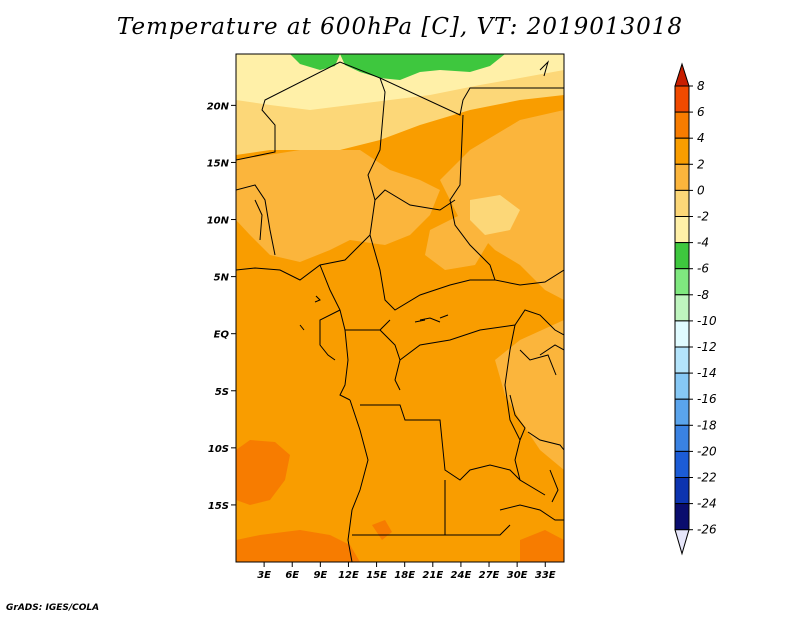  I want to click on y-tick-label: 10N, so click(218, 221).